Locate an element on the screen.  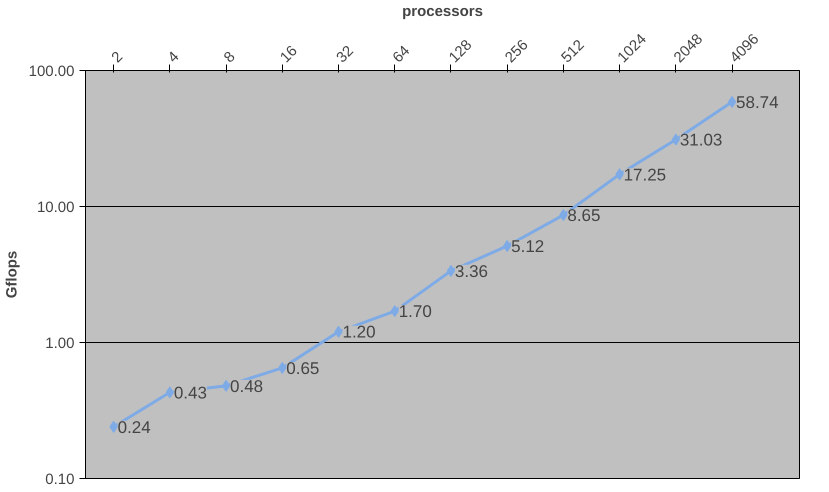
y-tick-label: 1.00 is located at coordinates (60, 343).